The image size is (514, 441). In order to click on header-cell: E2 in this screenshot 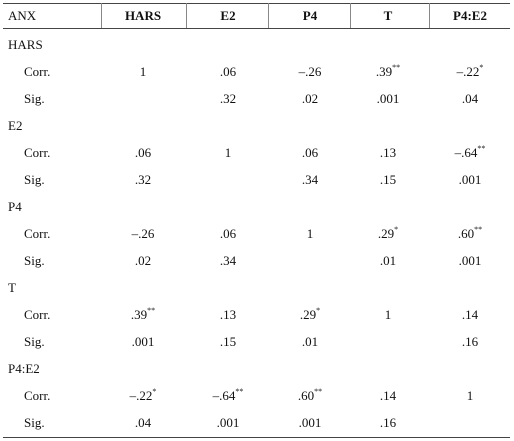, I will do `click(228, 15)`.